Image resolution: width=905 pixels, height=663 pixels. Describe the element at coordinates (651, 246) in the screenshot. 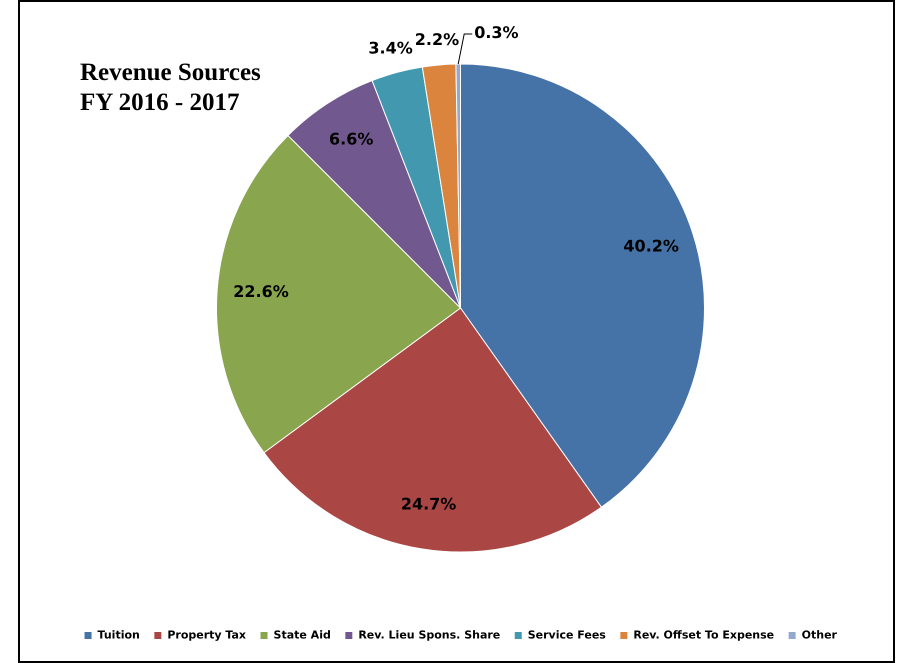

I see `data-label: 40.2%` at that location.